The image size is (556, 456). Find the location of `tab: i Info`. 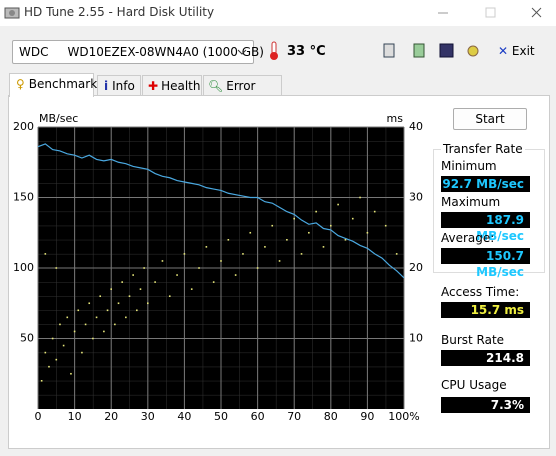

tab: i Info is located at coordinates (119, 85).